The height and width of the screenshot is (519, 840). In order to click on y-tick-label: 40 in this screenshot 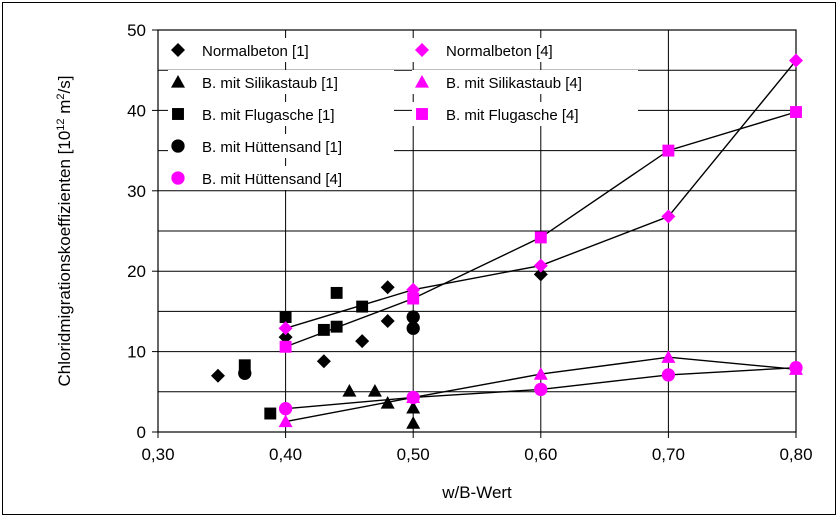, I will do `click(136, 110)`.